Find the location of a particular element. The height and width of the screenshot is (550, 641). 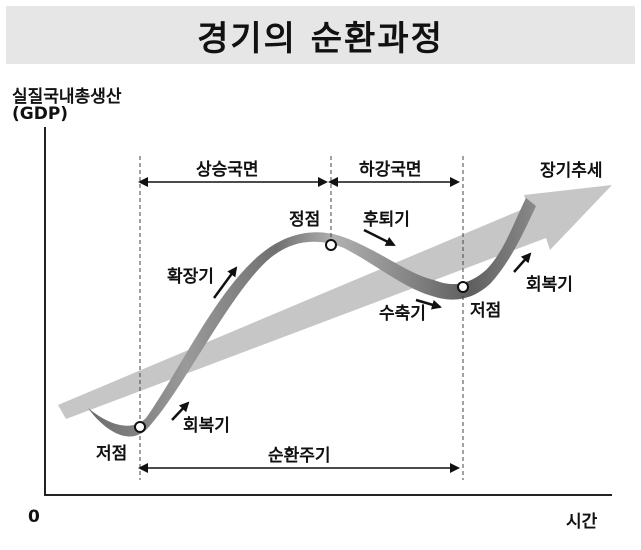

y-axis-label: 실질국내총생산 is located at coordinates (67, 97).